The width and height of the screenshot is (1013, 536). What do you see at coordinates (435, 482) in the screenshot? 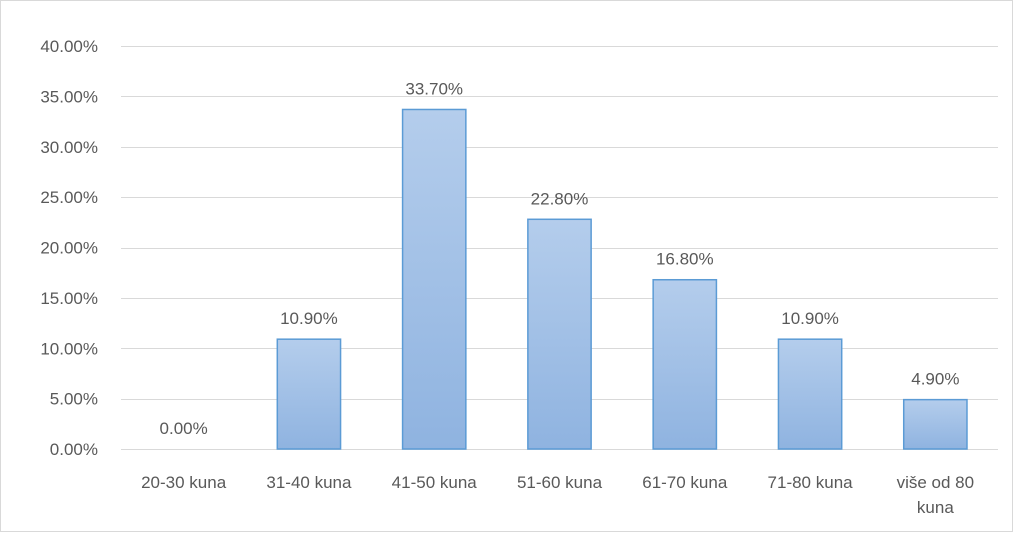
I see `x-tick-label: 41-50 kuna` at bounding box center [435, 482].